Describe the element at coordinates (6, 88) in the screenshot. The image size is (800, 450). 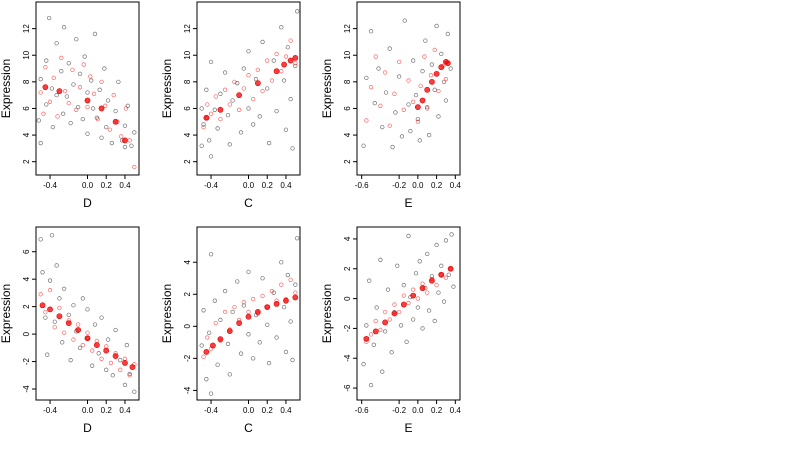
I see `y-axis-title: Expression` at that location.